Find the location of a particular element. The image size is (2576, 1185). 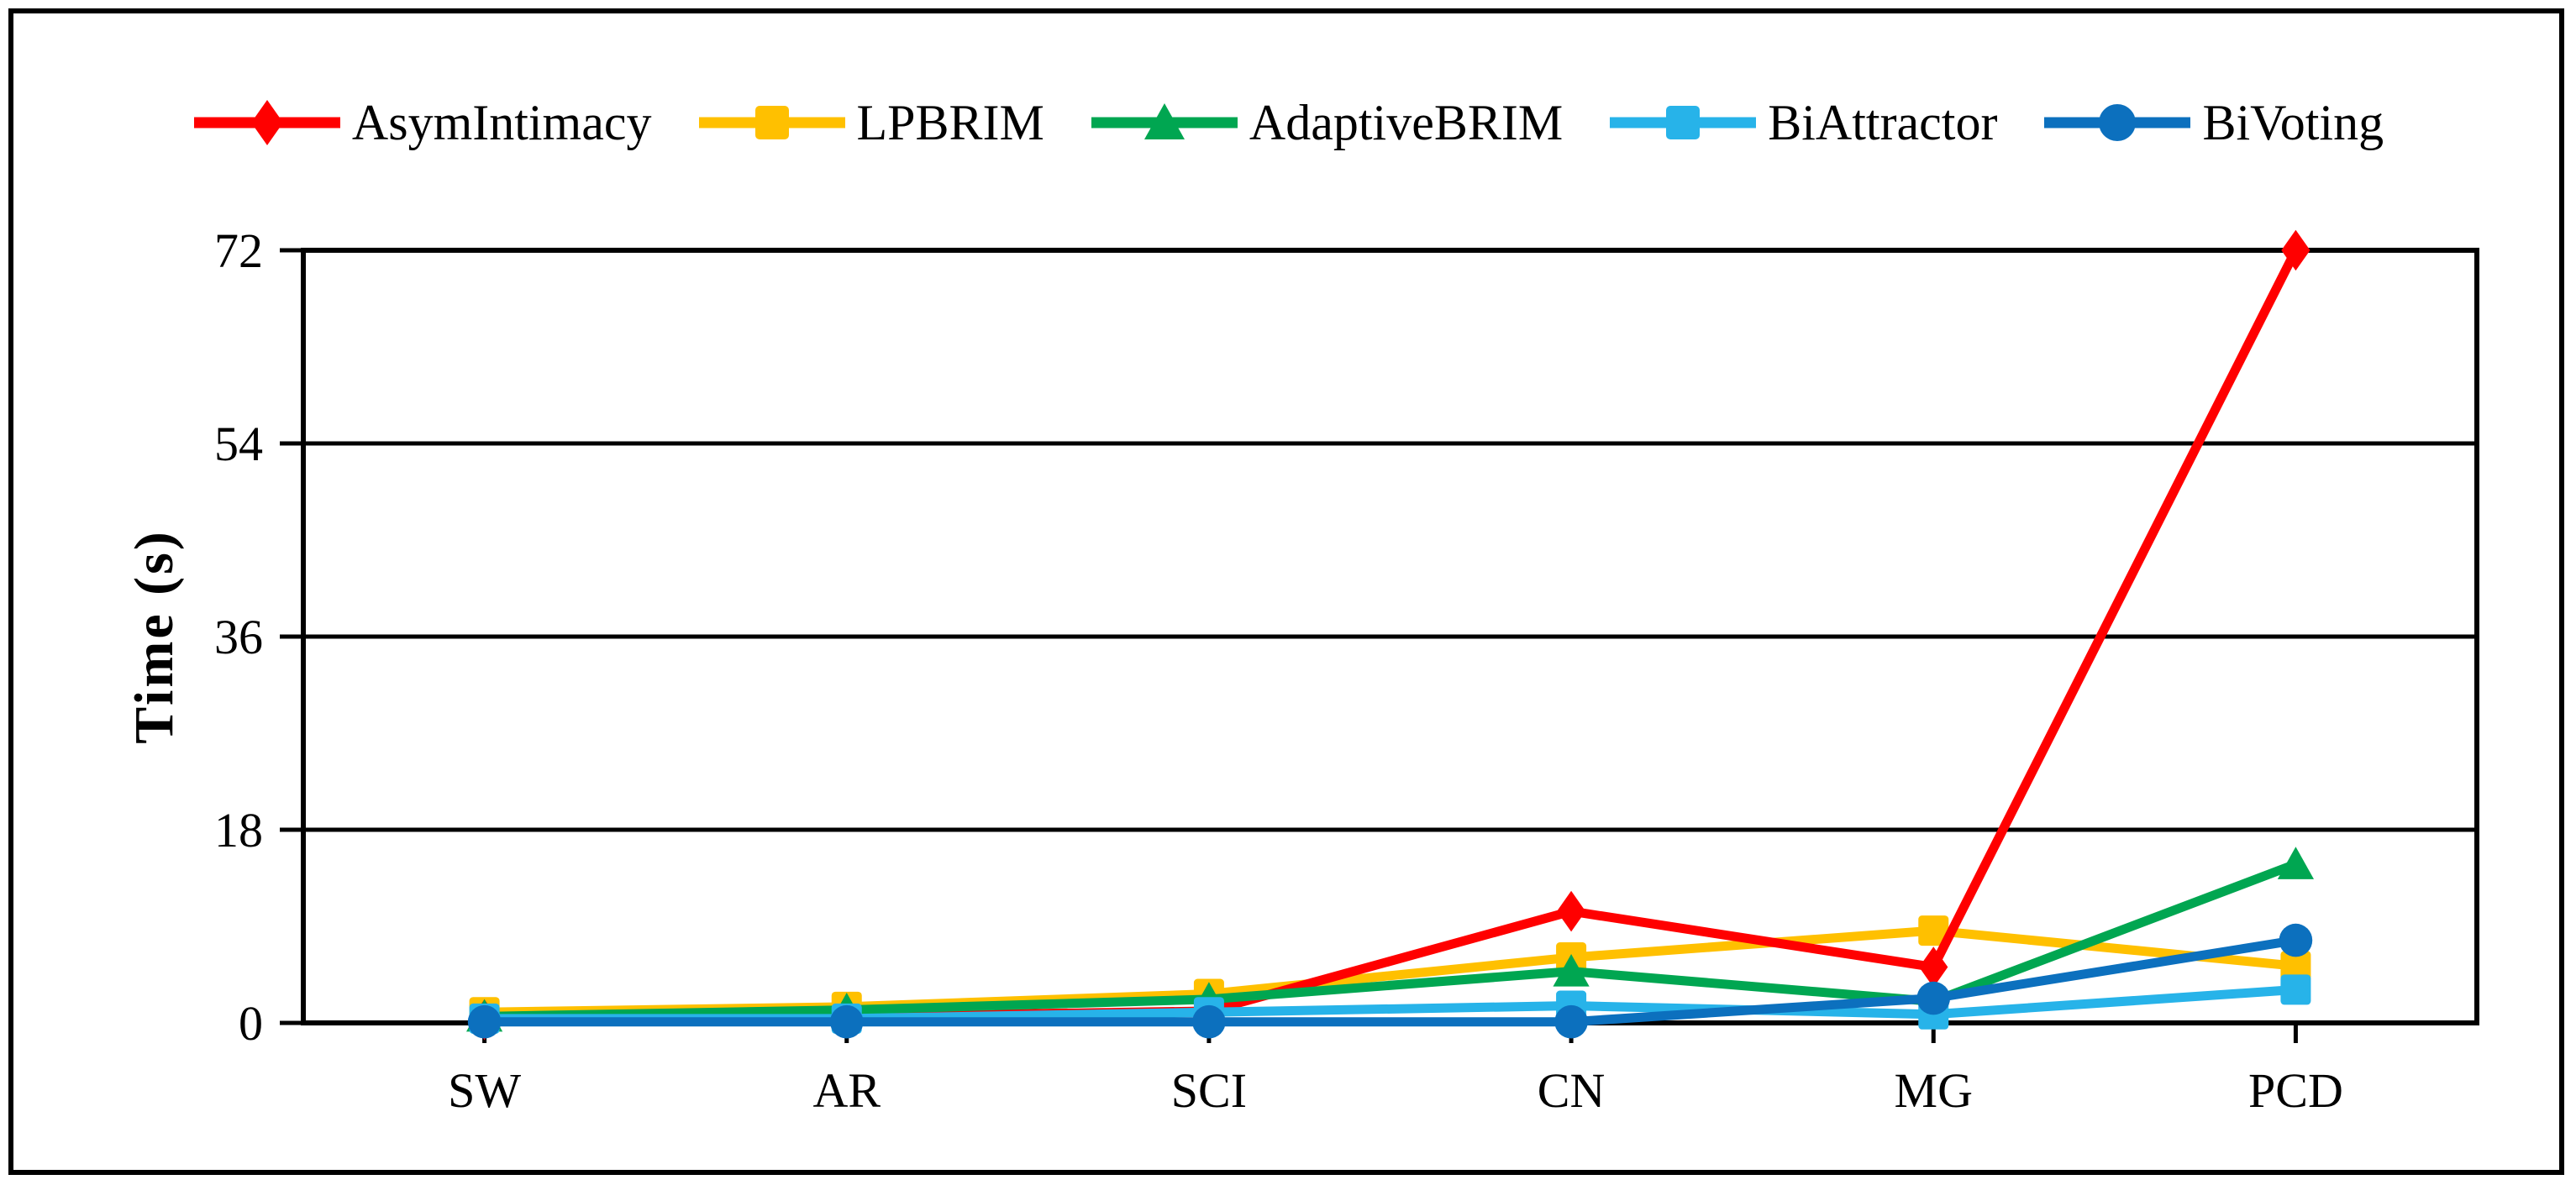

legend-item-biattractor: BiAttractor is located at coordinates (1802, 122).